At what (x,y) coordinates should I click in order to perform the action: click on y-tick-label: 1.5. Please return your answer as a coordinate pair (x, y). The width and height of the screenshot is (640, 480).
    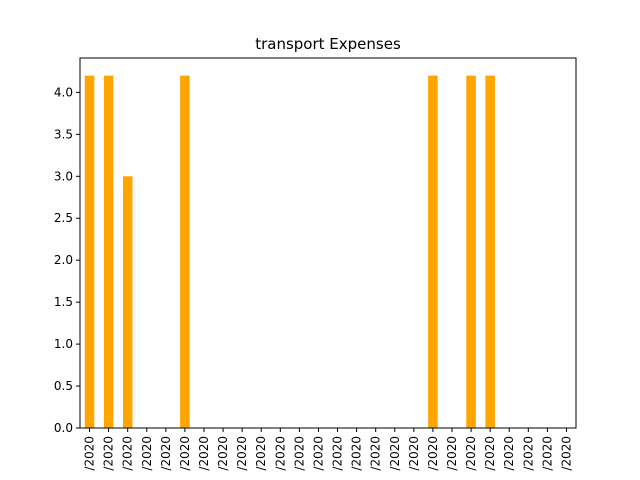
    Looking at the image, I should click on (63, 302).